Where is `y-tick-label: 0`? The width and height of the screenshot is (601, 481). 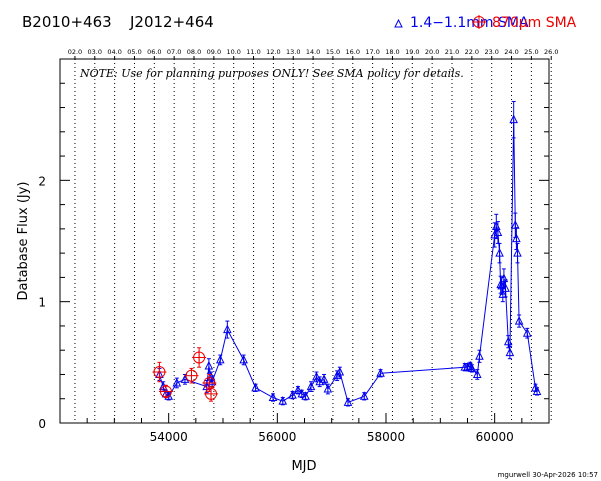 y-tick-label: 0 is located at coordinates (42, 424).